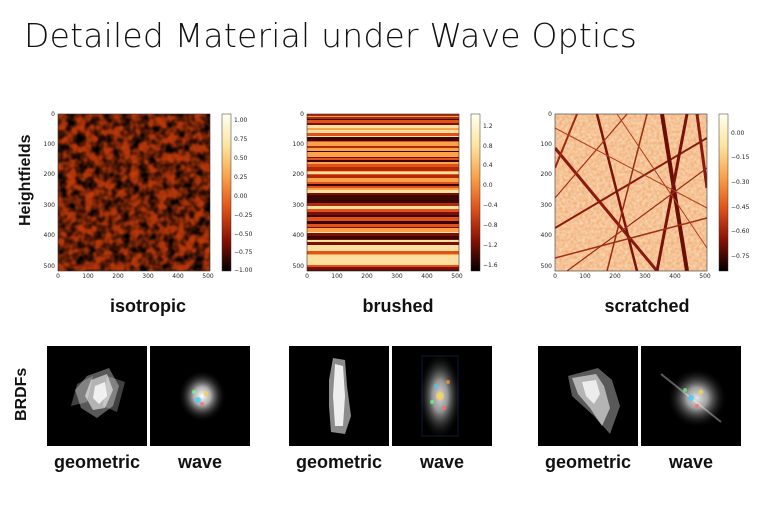  Describe the element at coordinates (241, 120) in the screenshot. I see `colorbar-tick-label: 1.00` at that location.